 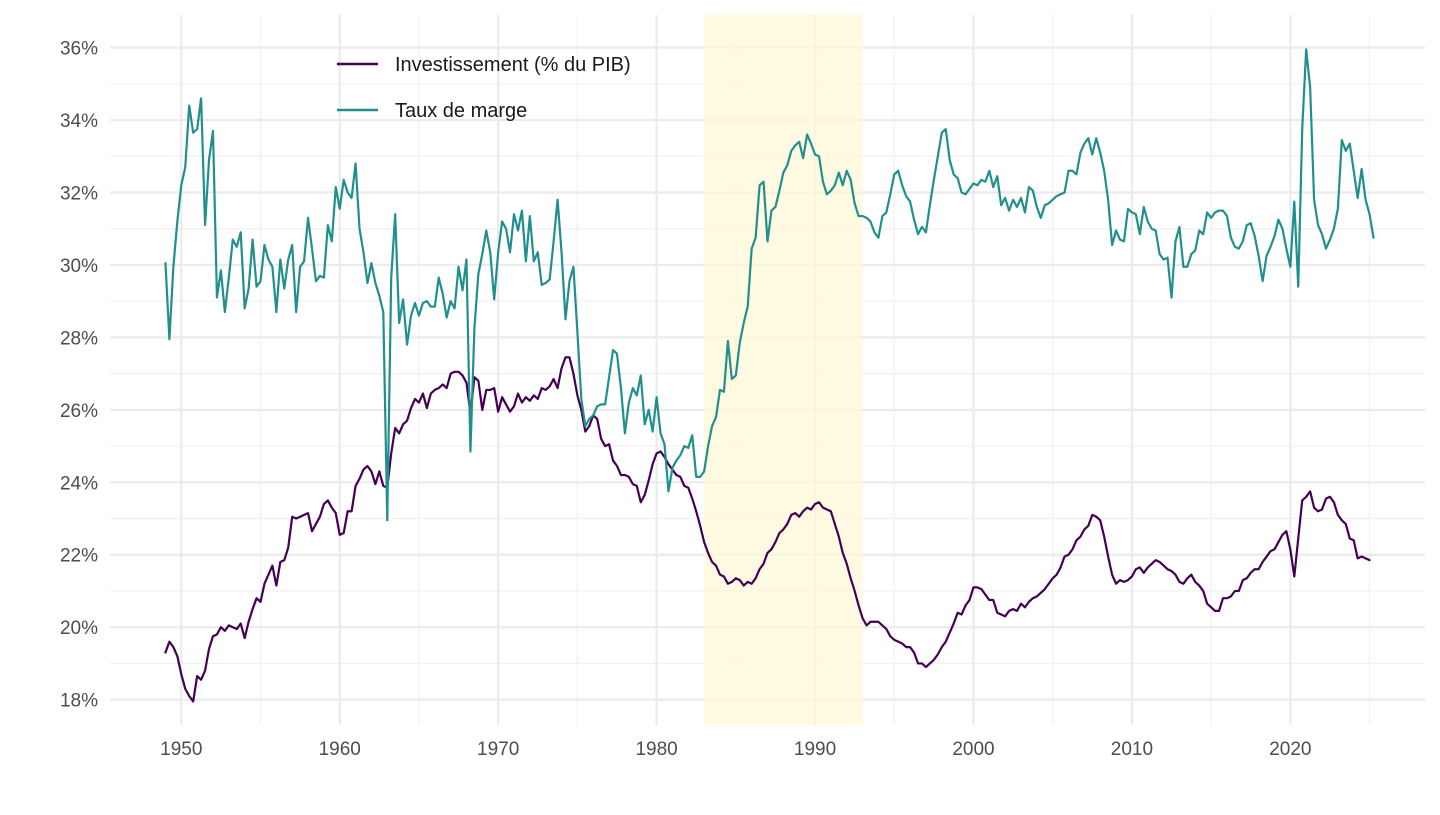 I want to click on y-tick-label: 32%, so click(x=79, y=194).